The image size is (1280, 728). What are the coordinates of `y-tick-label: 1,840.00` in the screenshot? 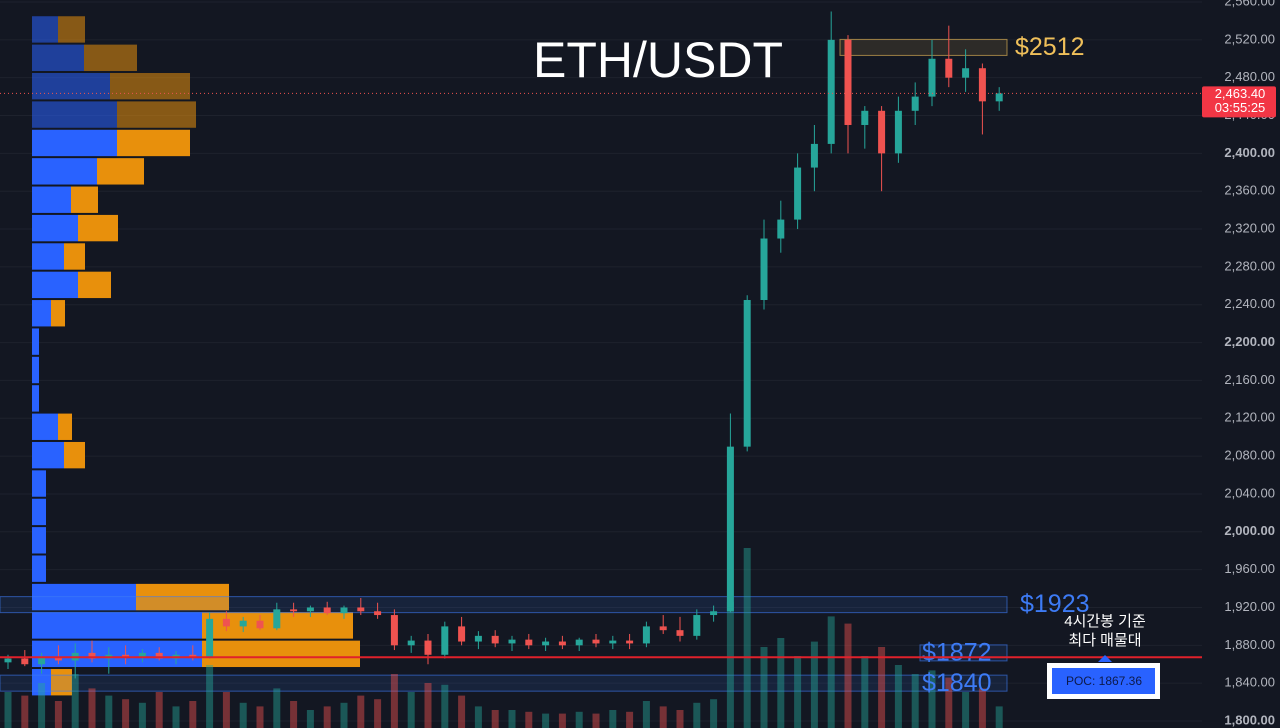 It's located at (1249, 682).